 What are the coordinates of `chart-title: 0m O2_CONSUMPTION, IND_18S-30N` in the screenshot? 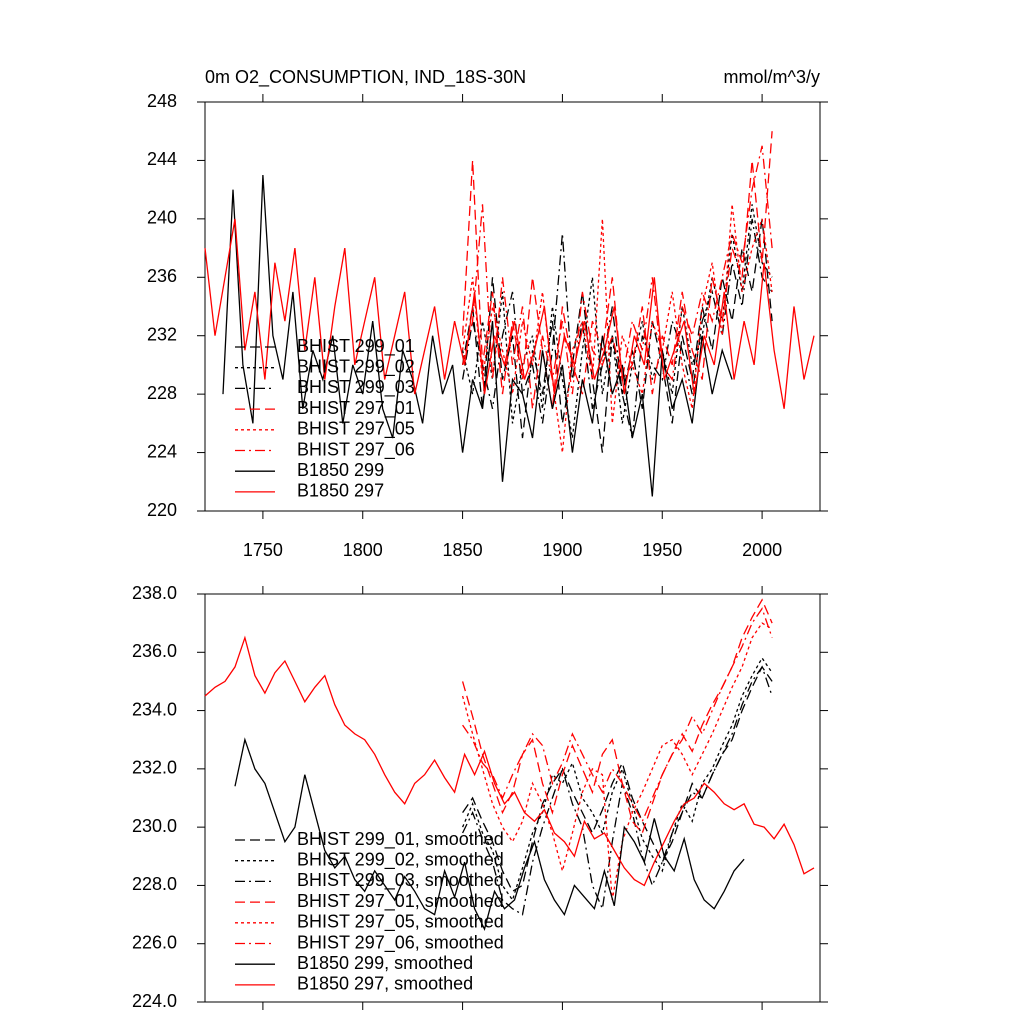 It's located at (365, 77).